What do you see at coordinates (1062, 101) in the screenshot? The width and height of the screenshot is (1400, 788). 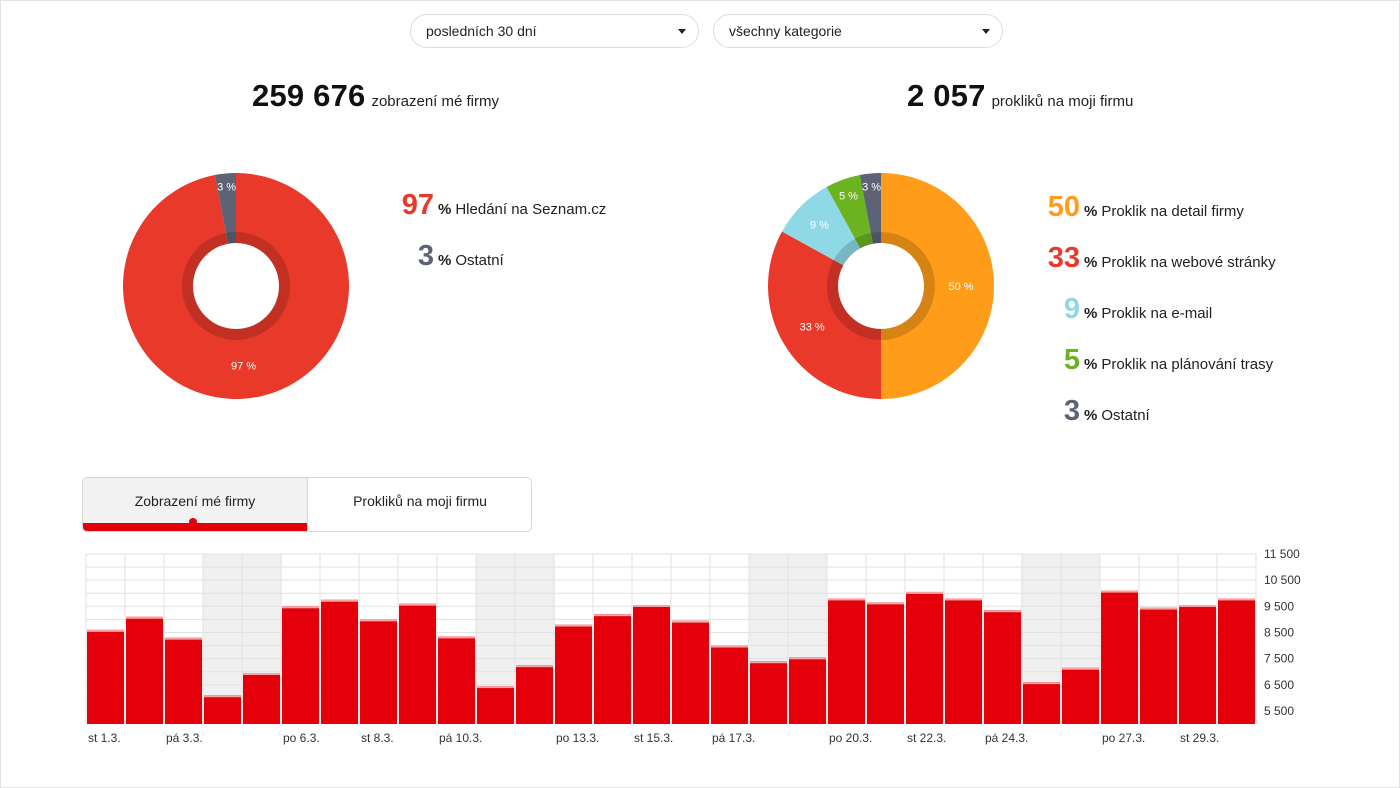 I see `clicks-label: prokliků na moji firmu` at bounding box center [1062, 101].